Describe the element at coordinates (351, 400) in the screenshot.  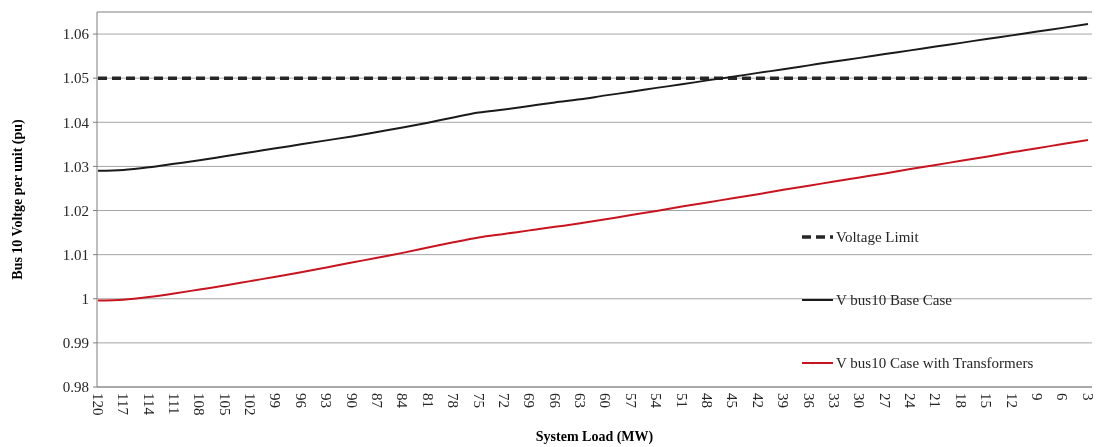
I see `x-tick-label: 90` at that location.